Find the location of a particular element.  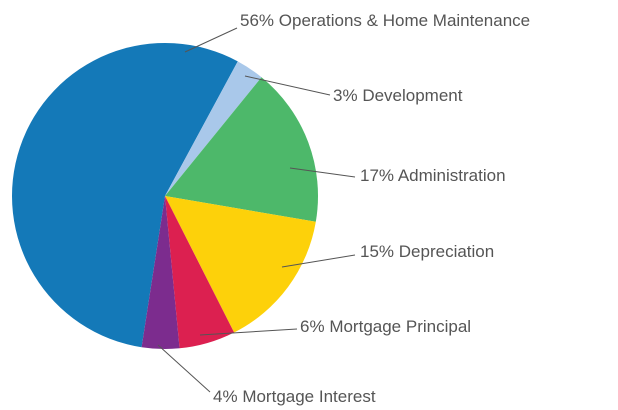

slice-value-label: 3% is located at coordinates (345, 95).